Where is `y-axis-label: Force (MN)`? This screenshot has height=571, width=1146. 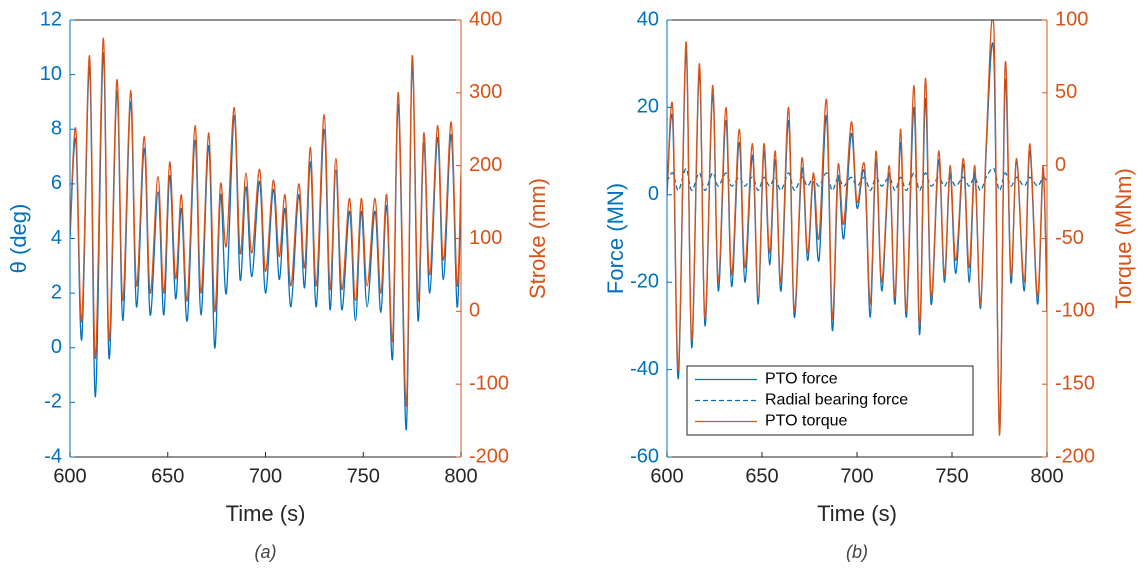 y-axis-label: Force (MN) is located at coordinates (615, 238).